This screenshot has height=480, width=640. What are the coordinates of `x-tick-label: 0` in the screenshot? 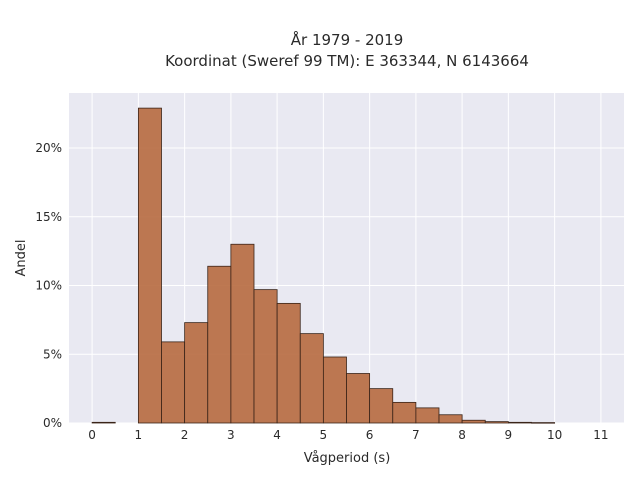 It's located at (92, 435).